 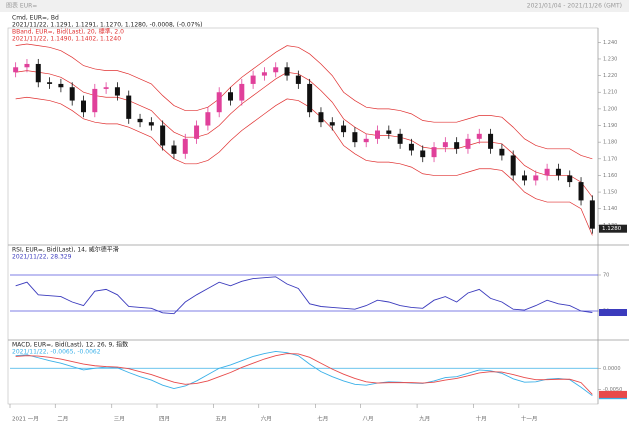 What do you see at coordinates (612, 390) in the screenshot?
I see `y-tick-label: -0.0050` at bounding box center [612, 390].